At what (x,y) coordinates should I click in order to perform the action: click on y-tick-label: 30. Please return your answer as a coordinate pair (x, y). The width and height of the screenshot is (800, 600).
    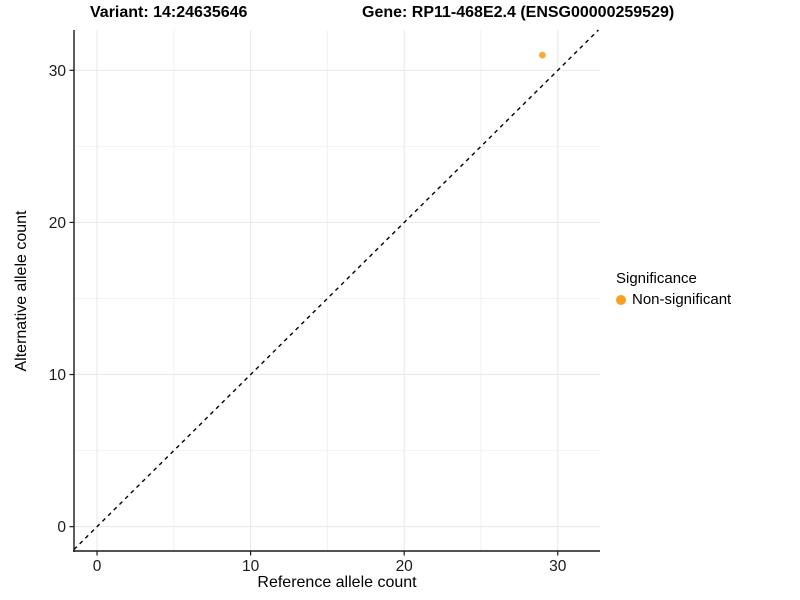
    Looking at the image, I should click on (58, 71).